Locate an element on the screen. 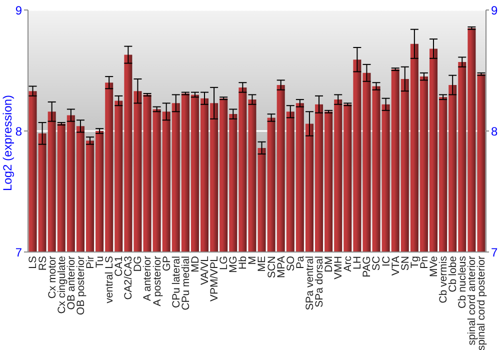  x-tick-label: CPu lateral is located at coordinates (176, 282).